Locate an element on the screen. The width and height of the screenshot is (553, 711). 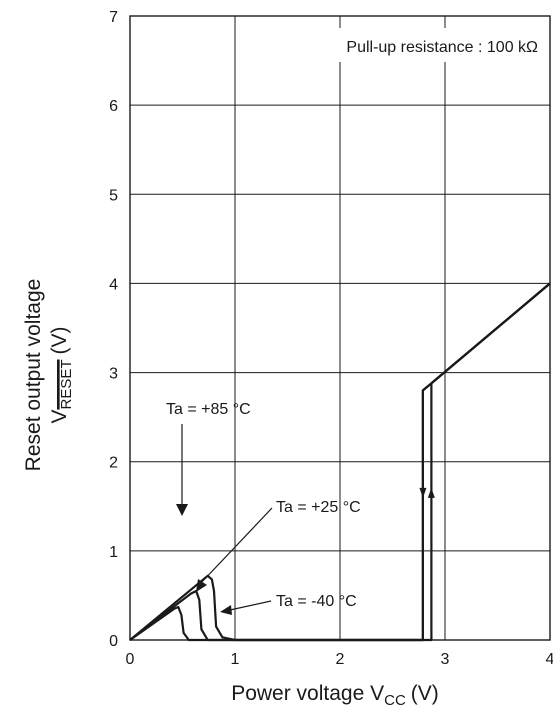
hysteresis-arrow-up is located at coordinates (431, 492).